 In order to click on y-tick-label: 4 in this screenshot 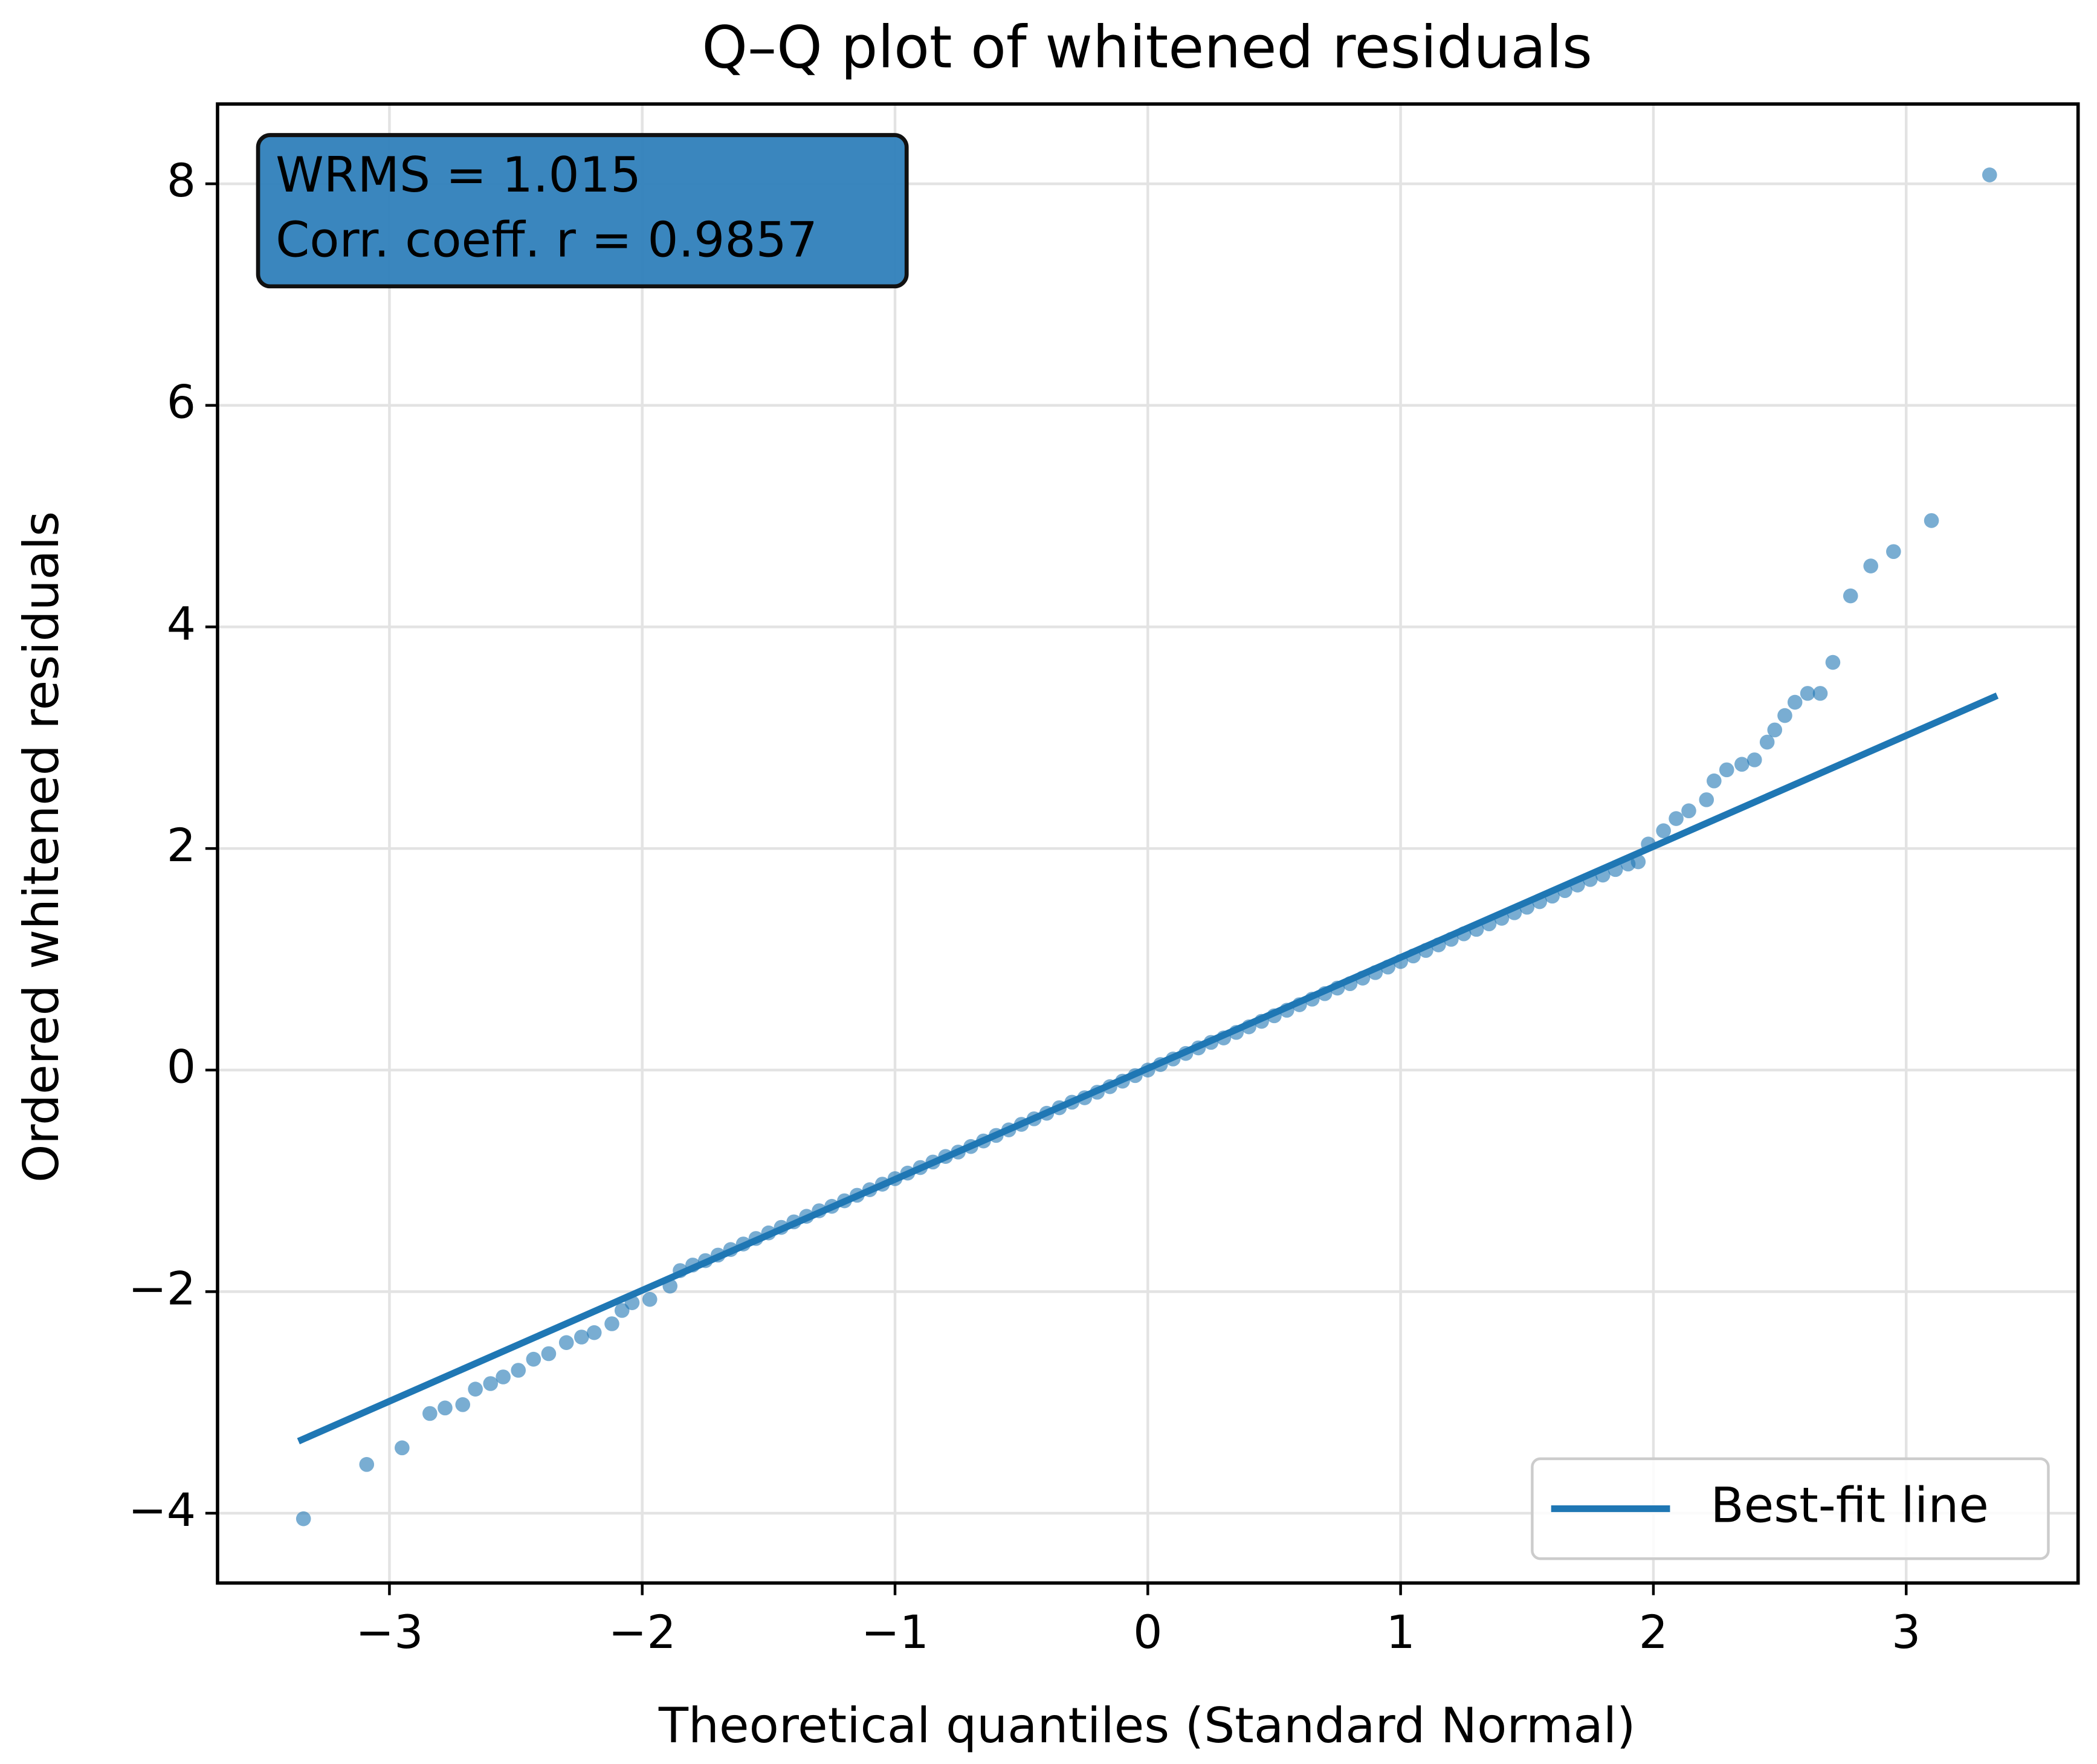, I will do `click(182, 623)`.